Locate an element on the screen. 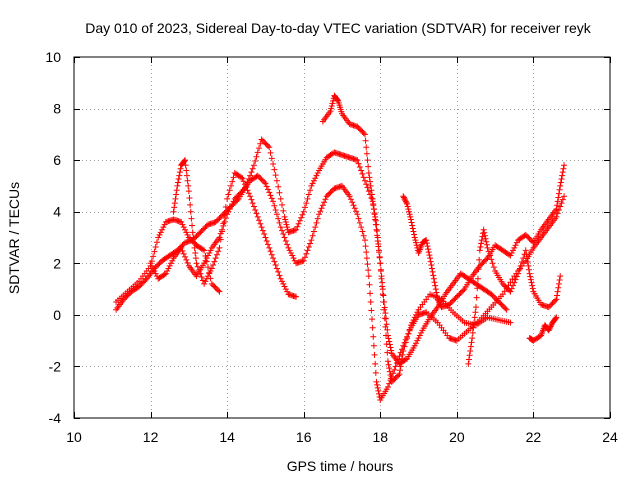 This screenshot has height=480, width=640. y-tick-label: 8 is located at coordinates (57, 109).